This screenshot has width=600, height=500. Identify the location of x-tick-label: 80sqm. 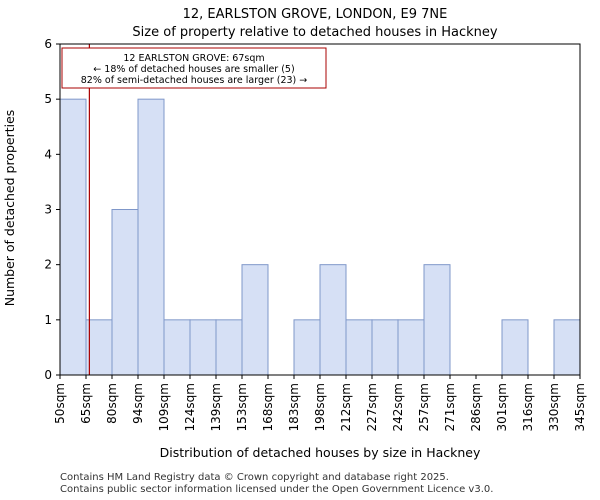
(112, 403).